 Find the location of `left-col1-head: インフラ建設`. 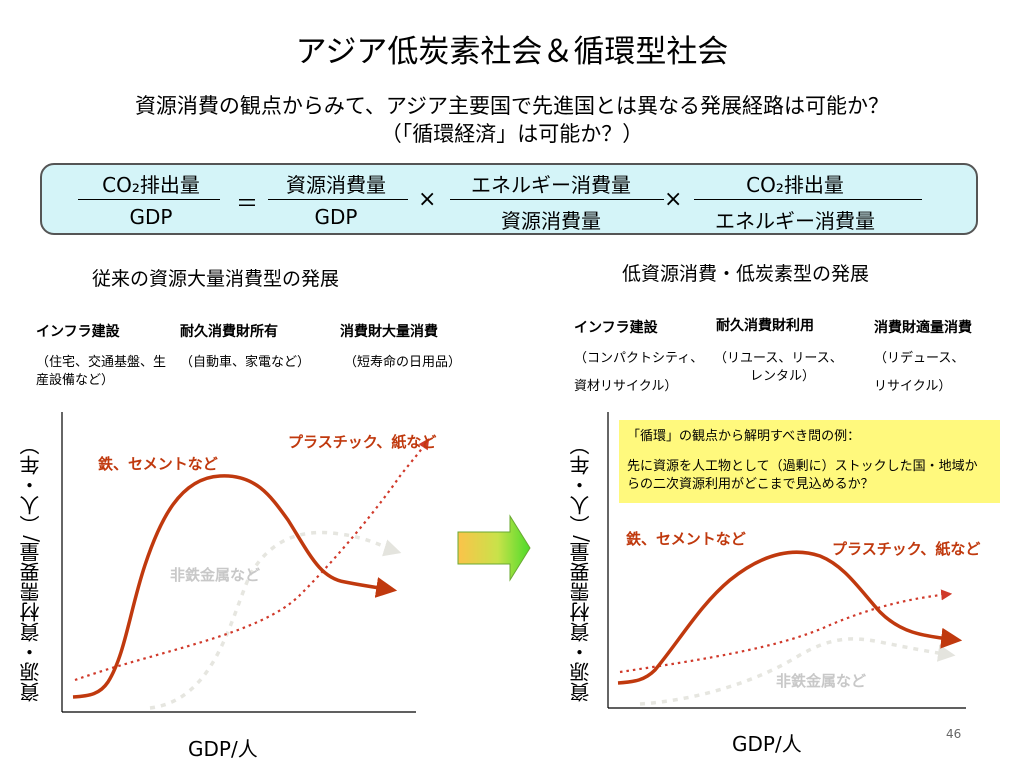

left-col1-head: インフラ建設 is located at coordinates (78, 332).